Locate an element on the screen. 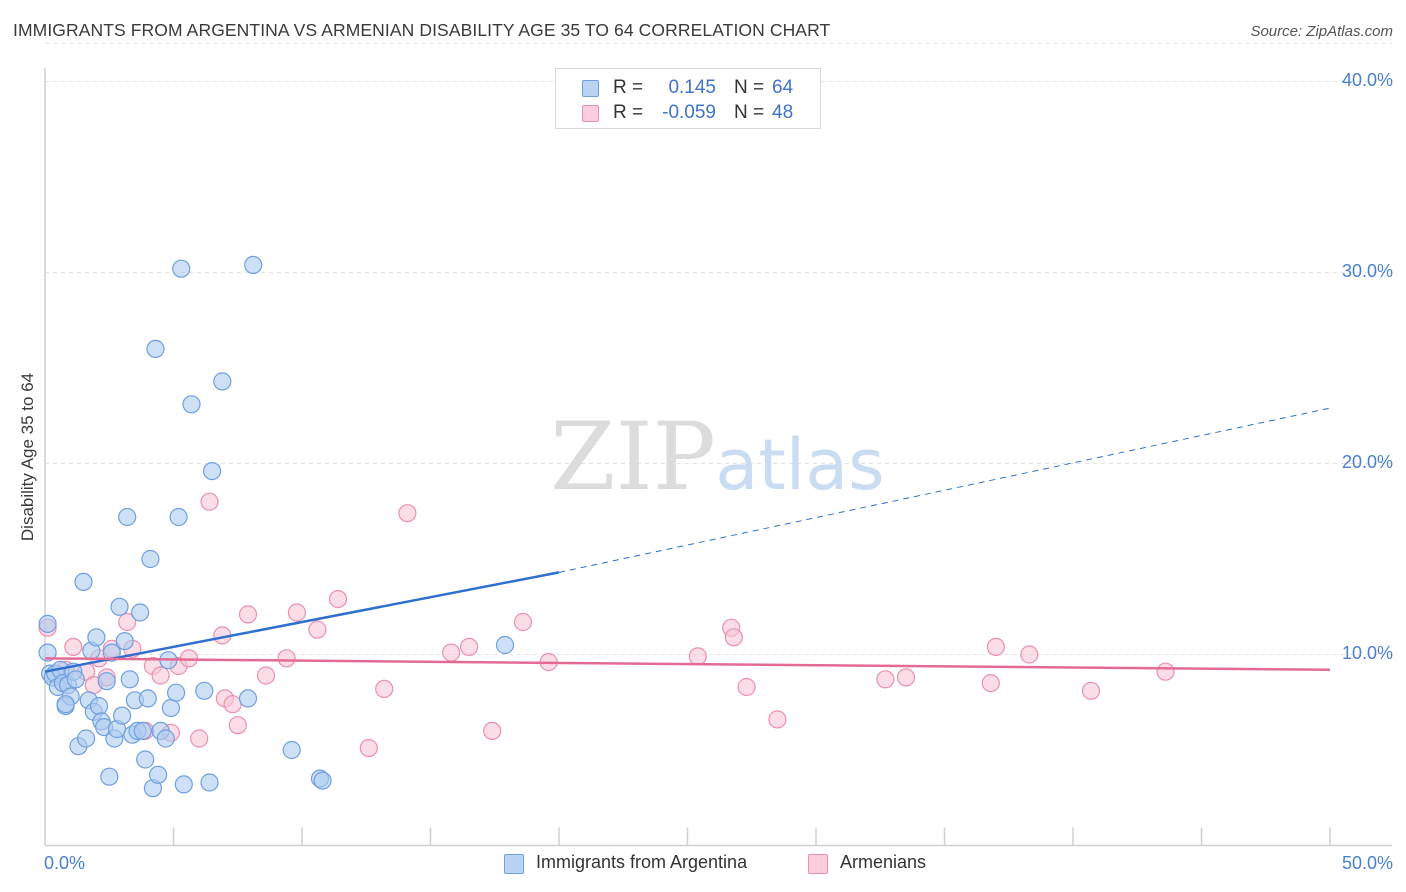  legend-r-value: 0.145 is located at coordinates (692, 87).